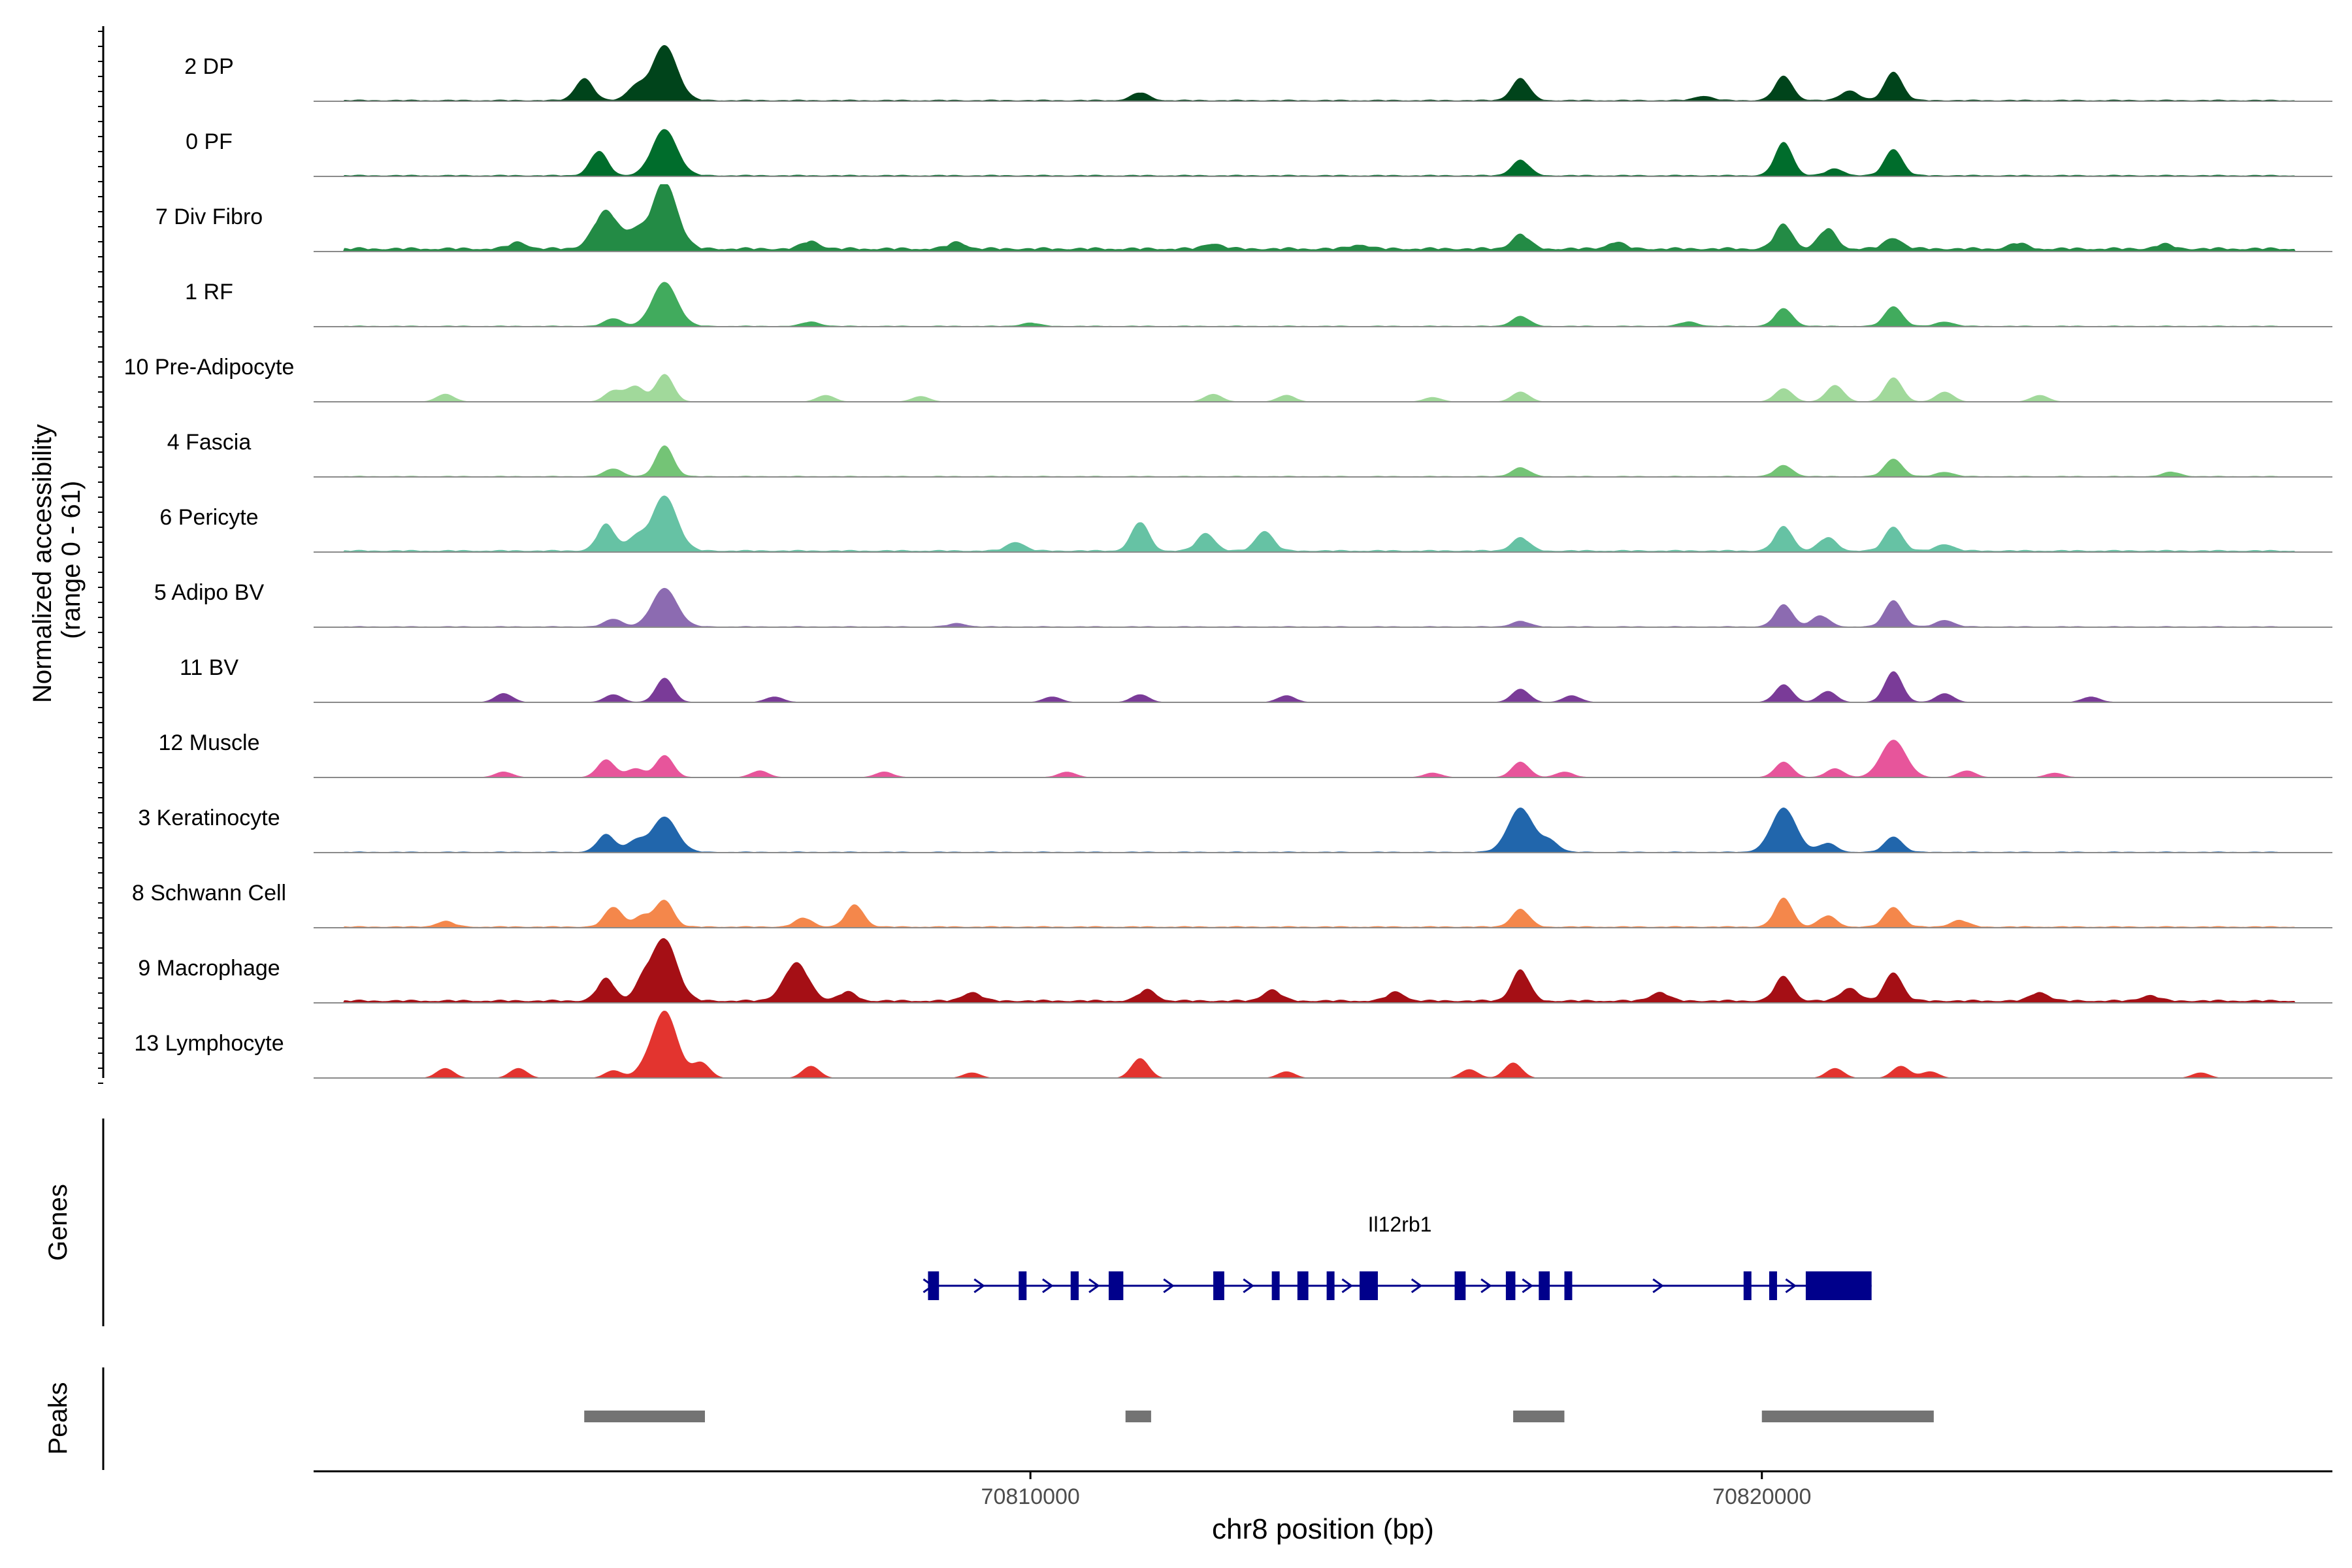 The image size is (2352, 1568). I want to click on coverage-track: 1 RF, so click(1258, 303).